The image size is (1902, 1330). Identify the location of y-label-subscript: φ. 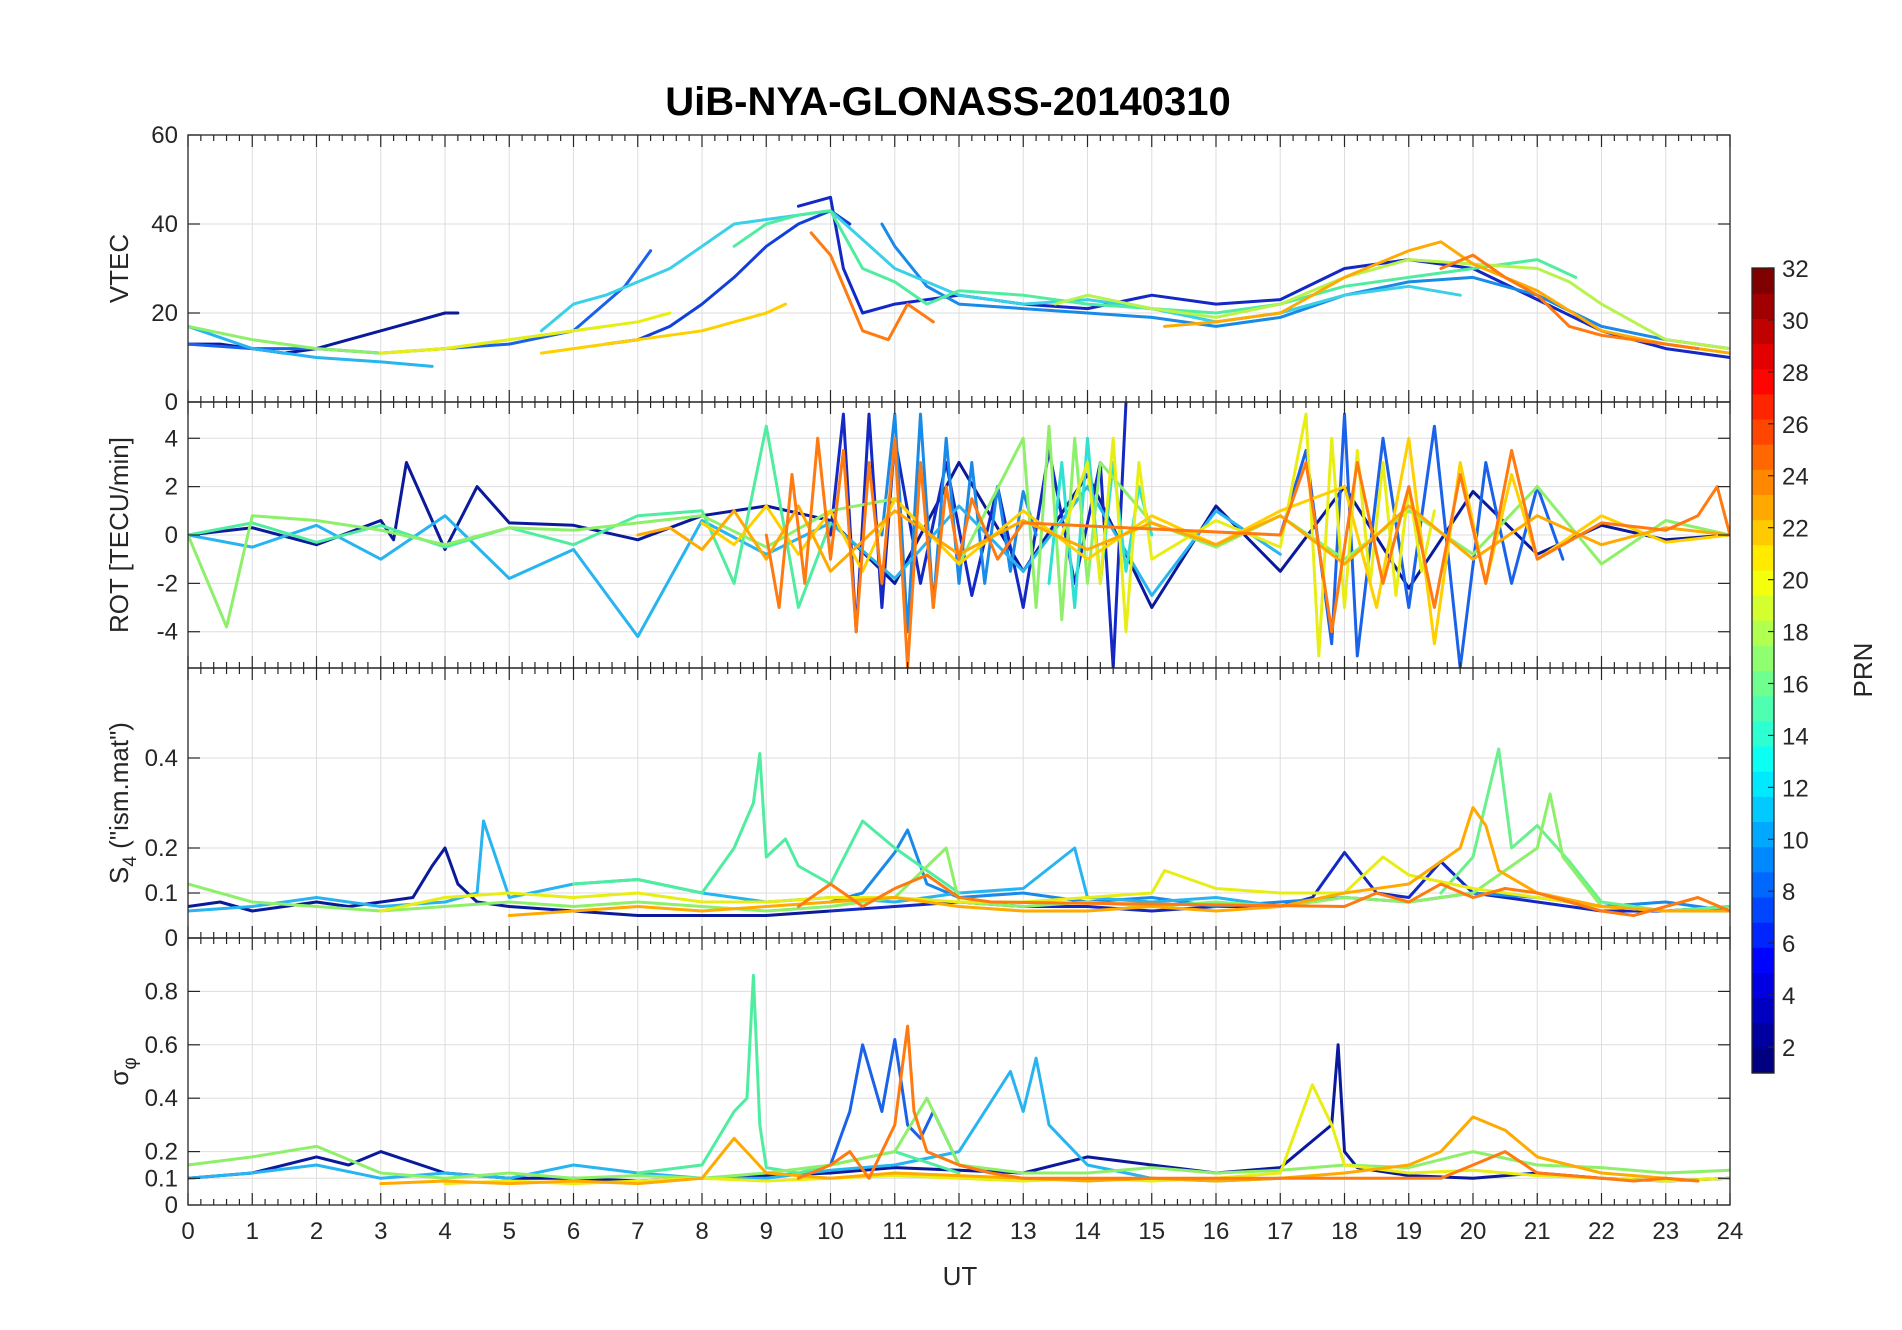
(130, 1063).